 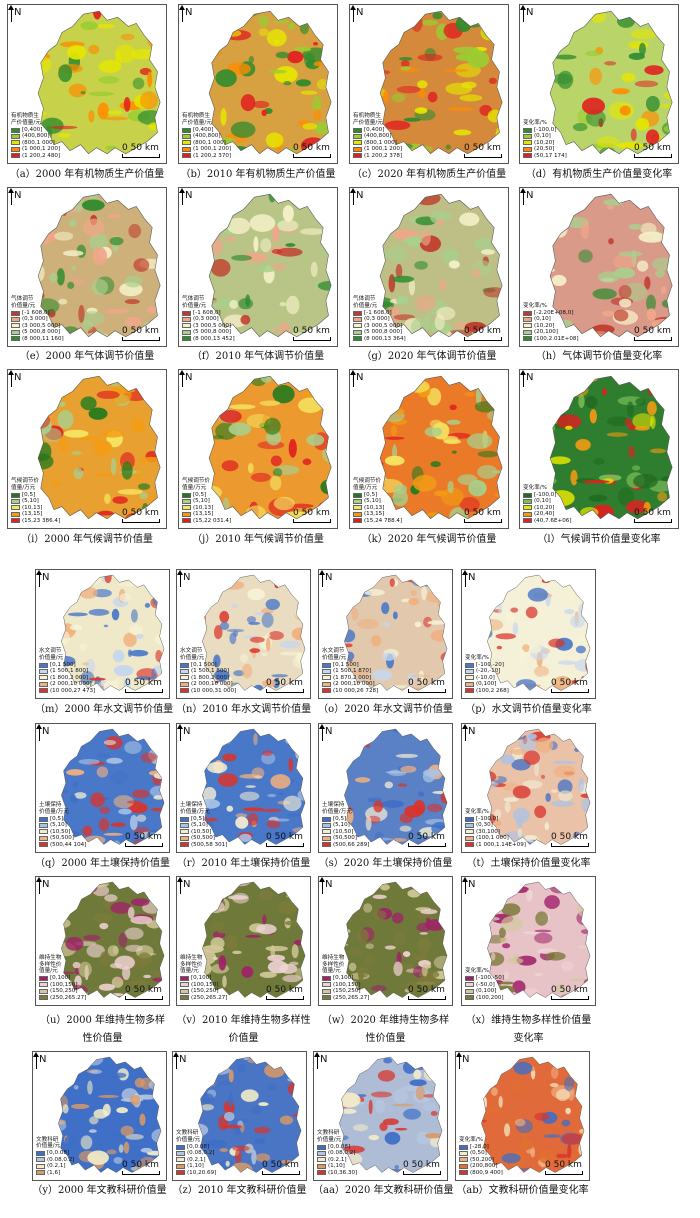 I want to click on legend-label: (3 000,5 000], so click(x=41, y=325).